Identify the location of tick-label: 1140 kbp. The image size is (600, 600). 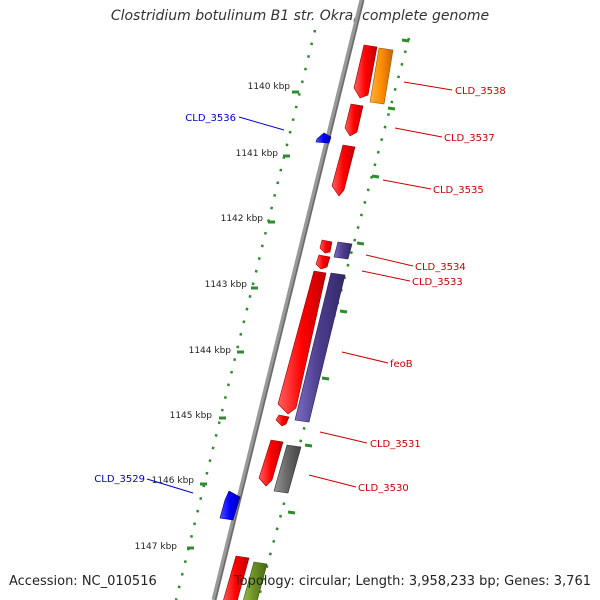
(269, 87).